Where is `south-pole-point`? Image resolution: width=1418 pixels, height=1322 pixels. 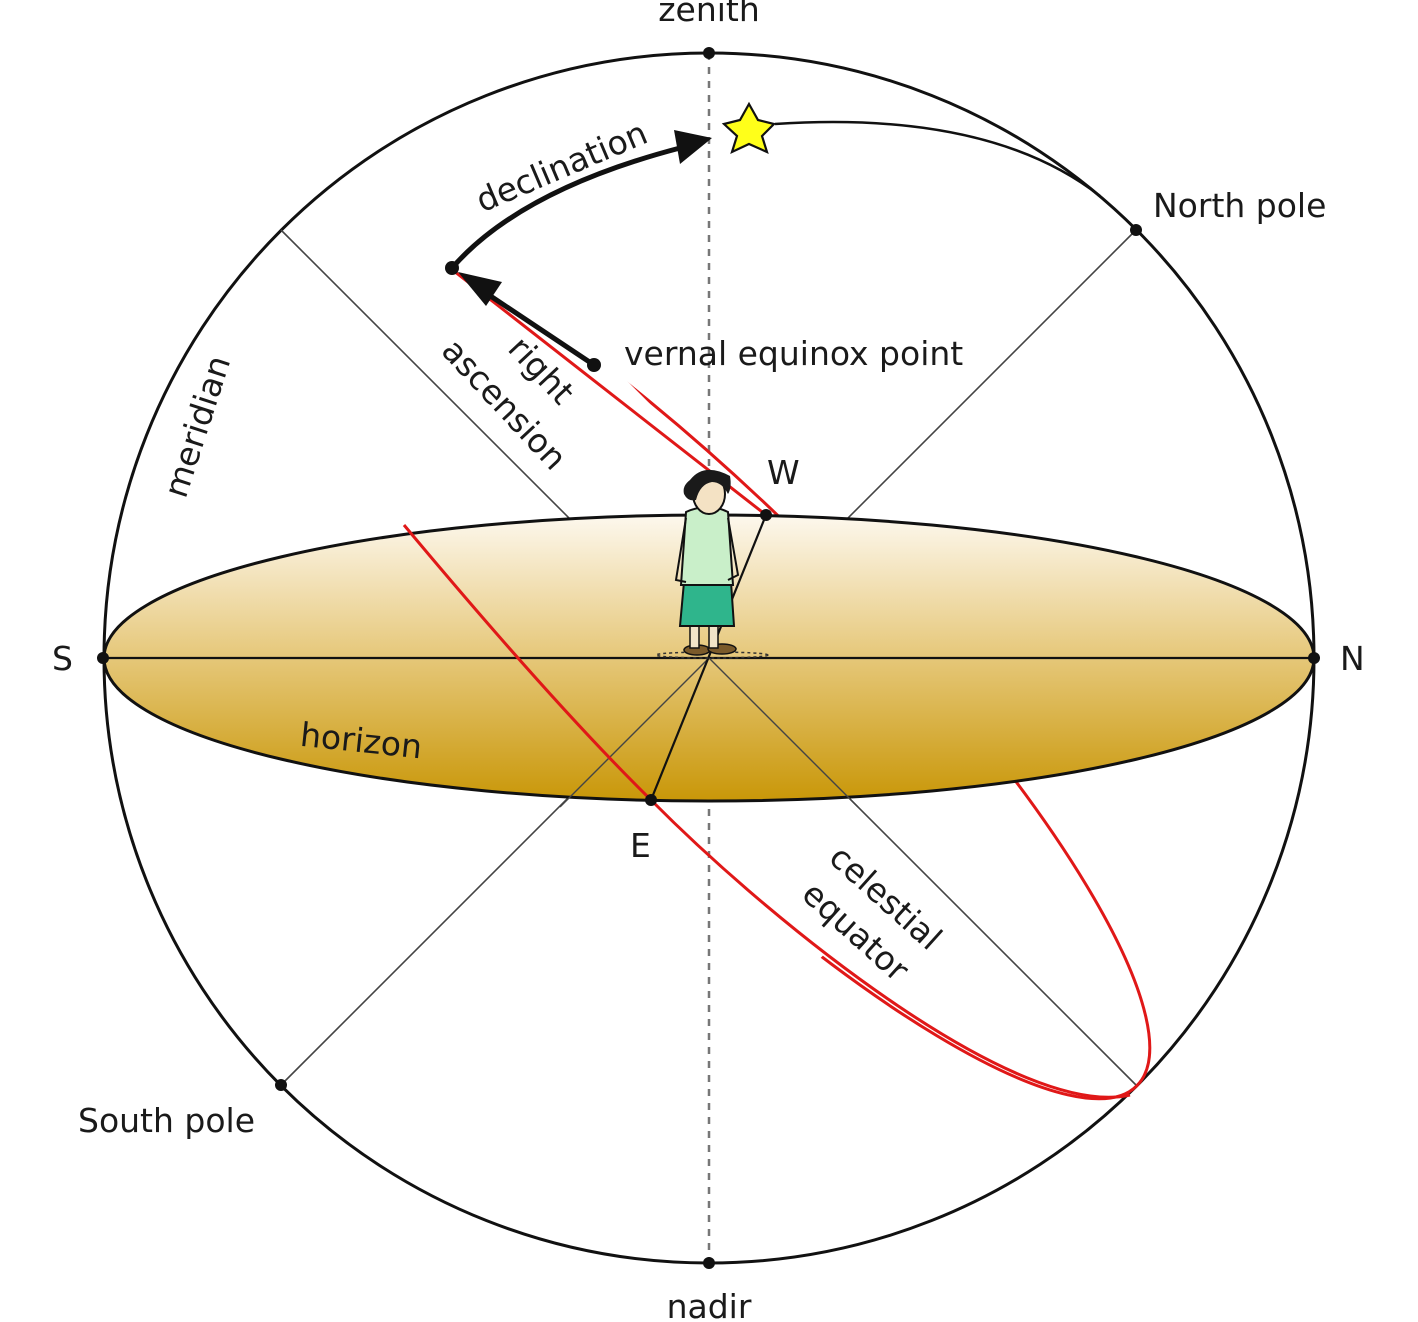 south-pole-point is located at coordinates (281, 1085).